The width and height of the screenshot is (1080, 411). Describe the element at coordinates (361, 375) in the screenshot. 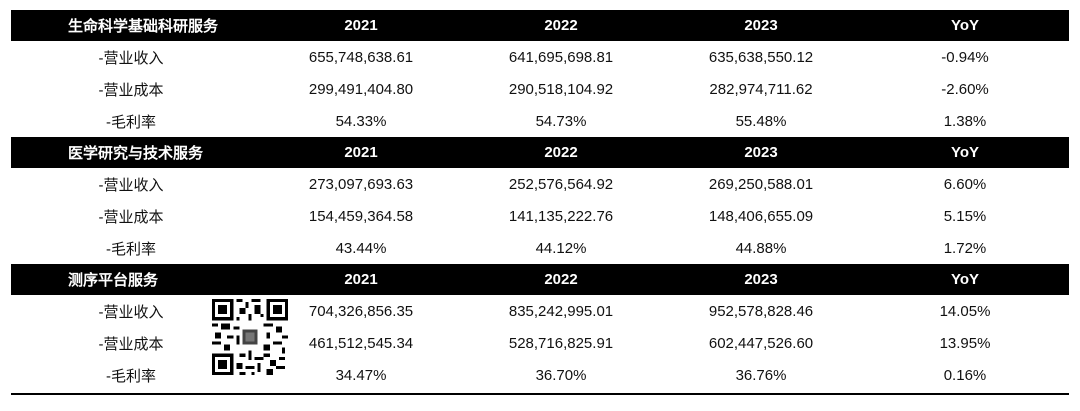

I see `cell-value: 34.47%` at that location.